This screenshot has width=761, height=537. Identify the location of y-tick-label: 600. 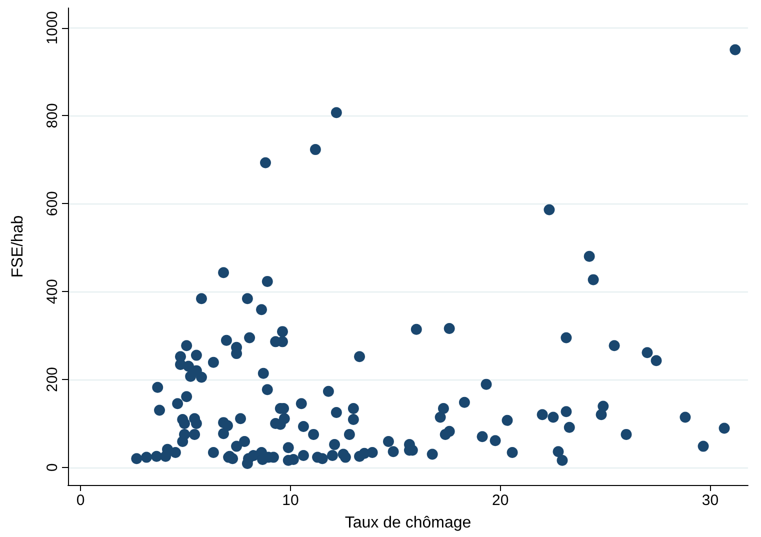
(52, 203).